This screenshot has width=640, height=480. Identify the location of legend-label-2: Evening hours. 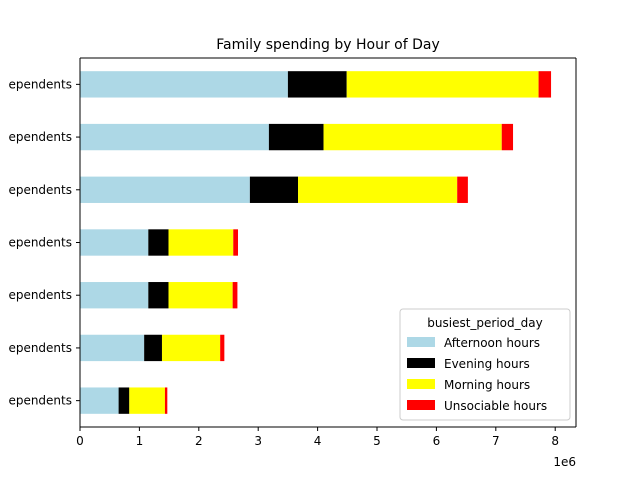
(487, 364).